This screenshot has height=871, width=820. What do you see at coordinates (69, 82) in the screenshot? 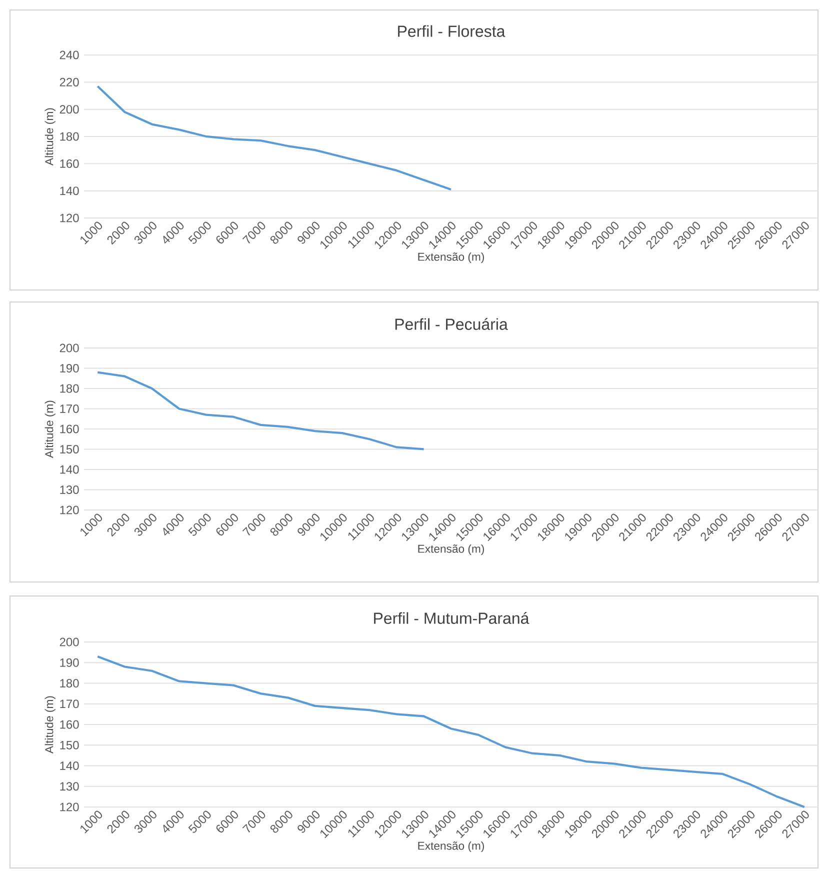
I see `y-tick-label: 220` at bounding box center [69, 82].